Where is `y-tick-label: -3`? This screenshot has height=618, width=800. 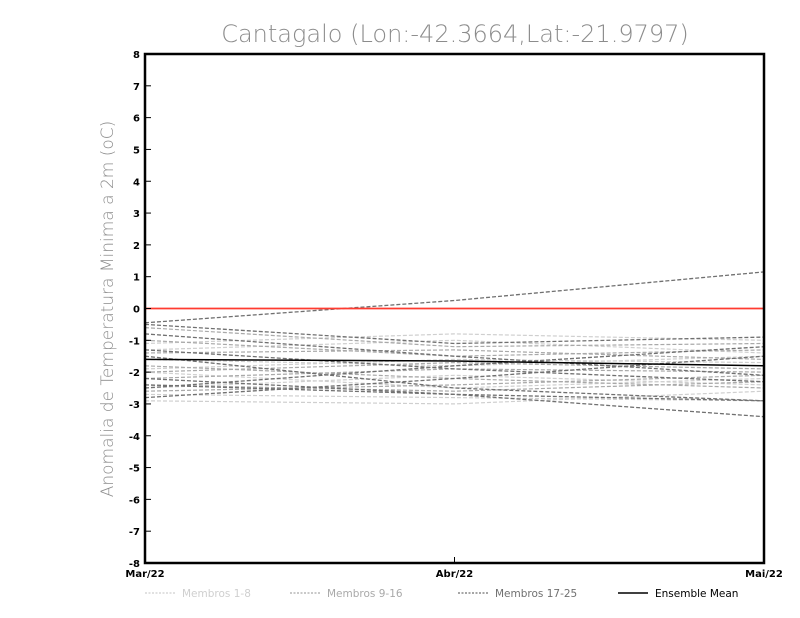 y-tick-label: -3 is located at coordinates (134, 405).